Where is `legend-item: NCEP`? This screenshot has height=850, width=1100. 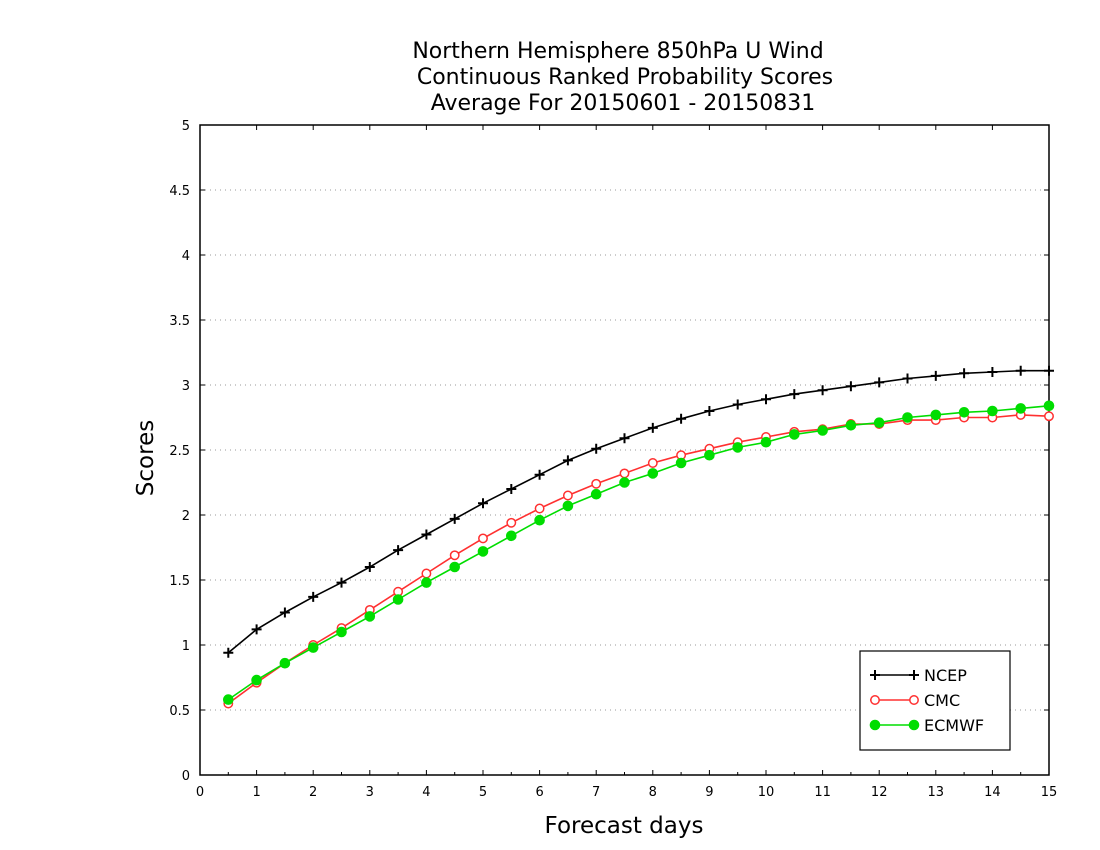
legend-item: NCEP is located at coordinates (918, 675).